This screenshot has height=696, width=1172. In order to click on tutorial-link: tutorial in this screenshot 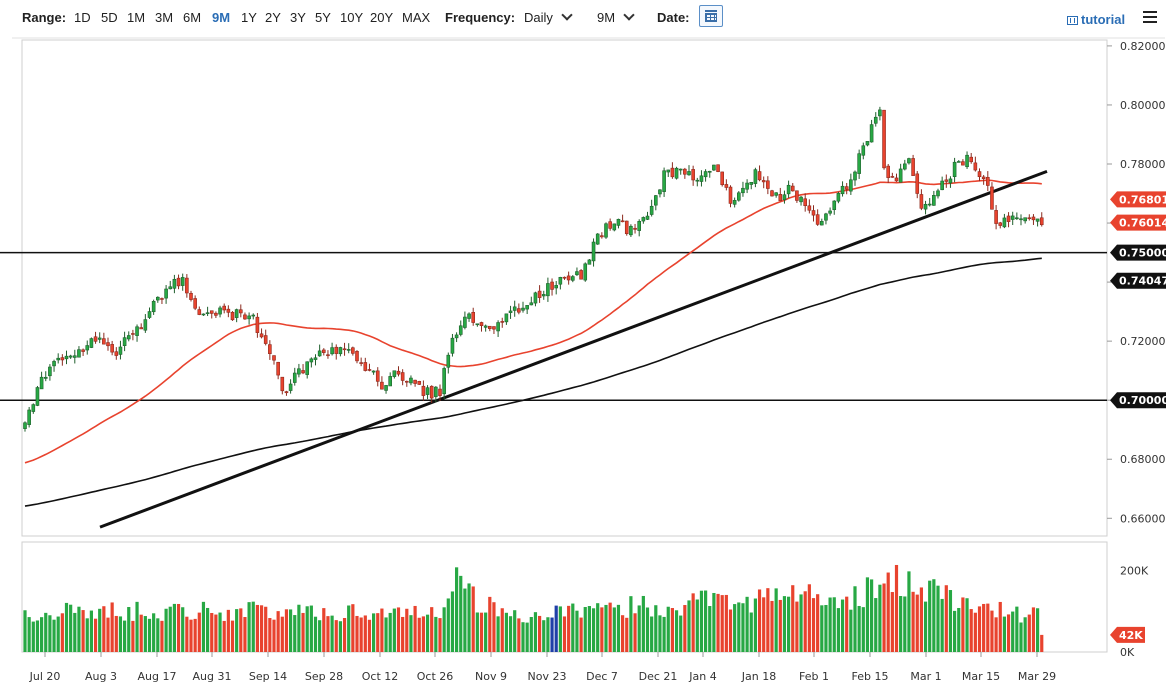, I will do `click(1096, 19)`.